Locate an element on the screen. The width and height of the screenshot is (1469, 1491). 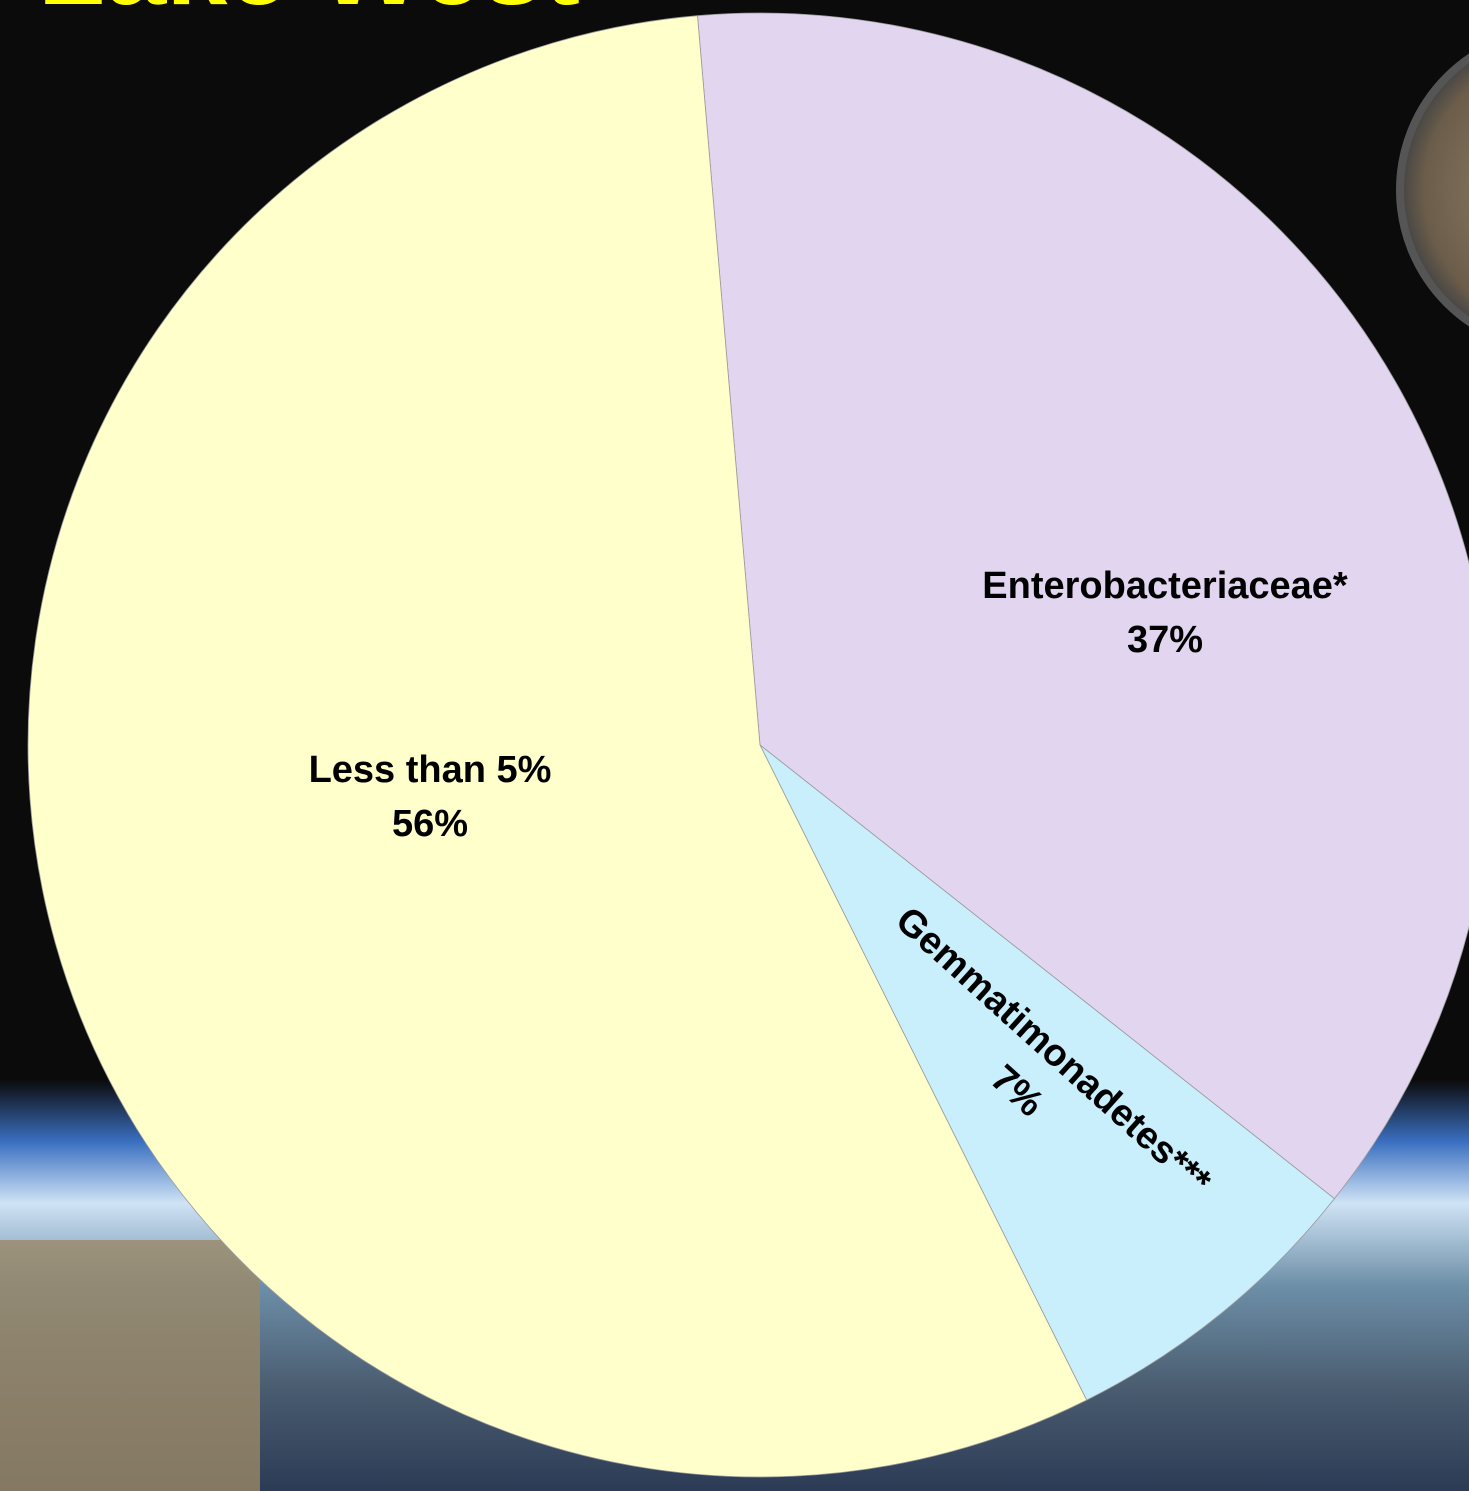
chart-title: Lake West is located at coordinates (309, 14).